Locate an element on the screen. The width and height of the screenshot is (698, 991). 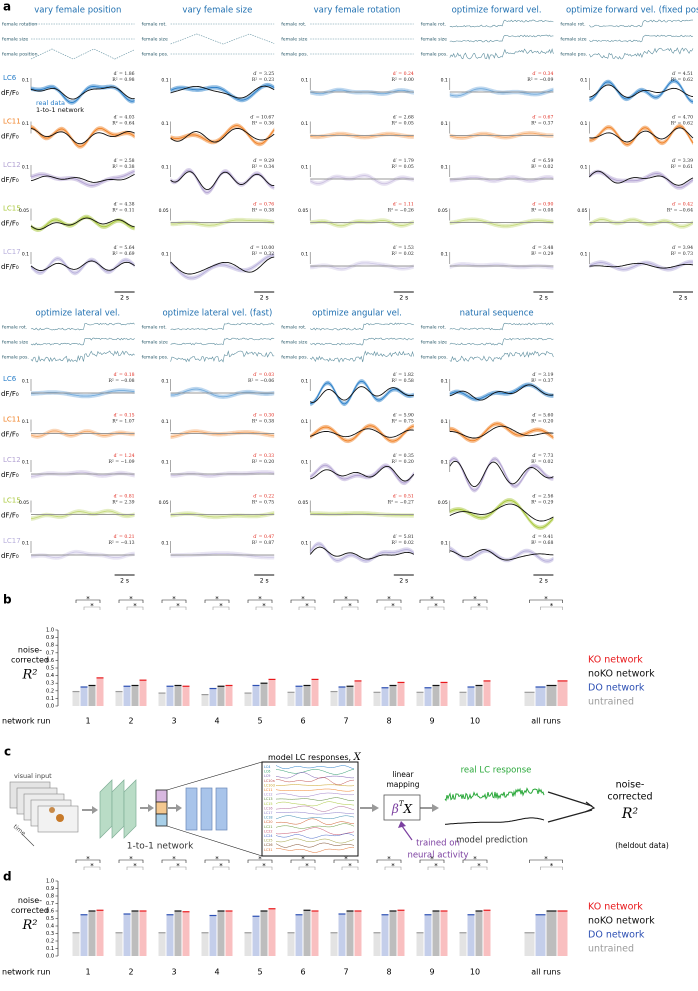
stat-d-value: 10.00 is located at coordinates (267, 248).